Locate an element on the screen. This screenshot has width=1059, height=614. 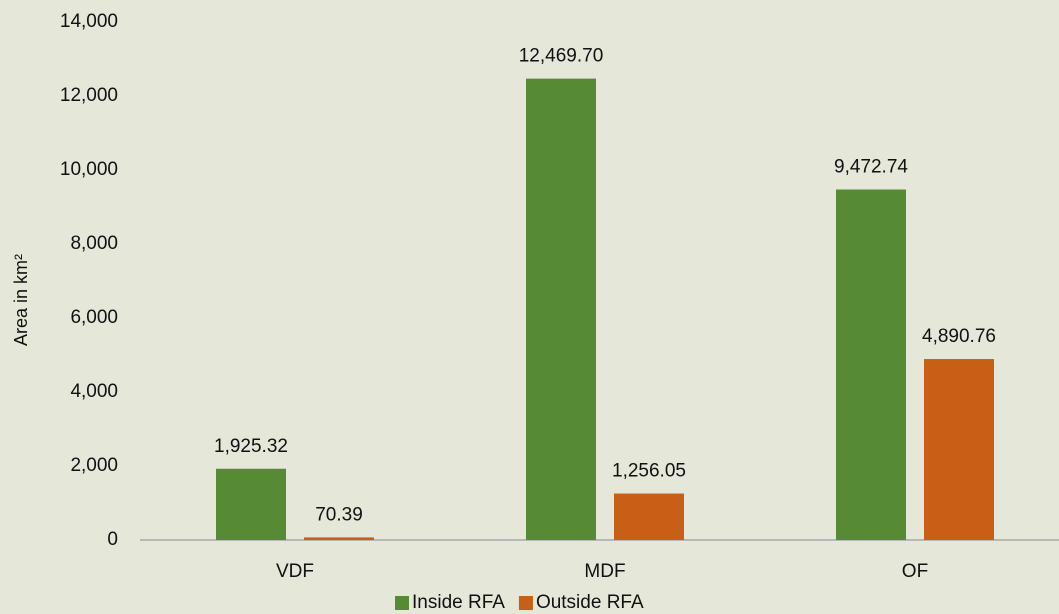
data-label: 1,256.05 is located at coordinates (649, 471).